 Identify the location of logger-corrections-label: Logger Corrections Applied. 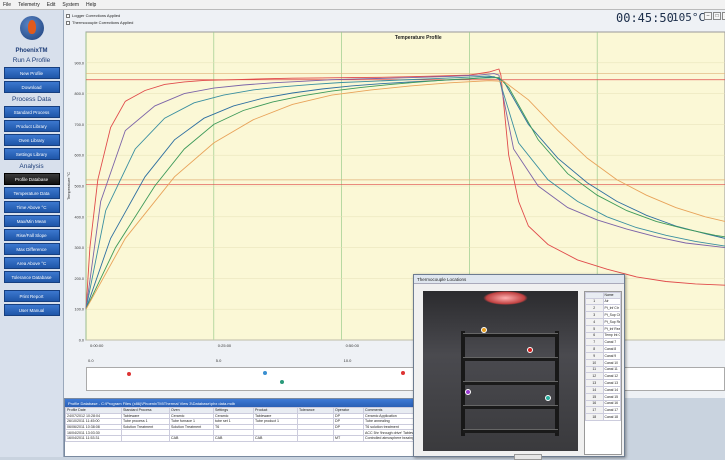
(96, 15).